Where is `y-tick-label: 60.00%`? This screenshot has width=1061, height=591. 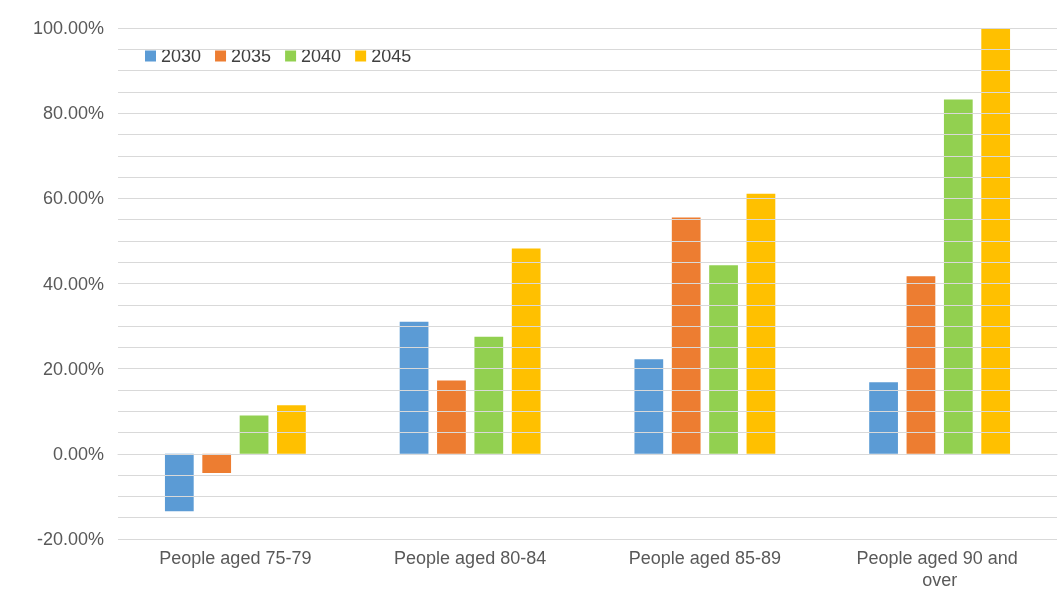 y-tick-label: 60.00% is located at coordinates (73, 198).